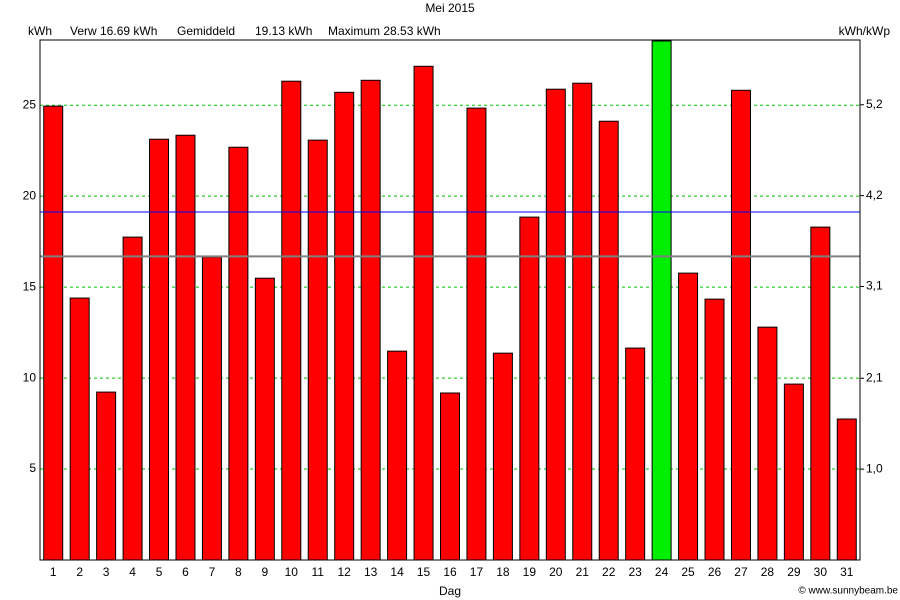 Image resolution: width=900 pixels, height=600 pixels. What do you see at coordinates (53, 572) in the screenshot?
I see `x-tick-label: 1` at bounding box center [53, 572].